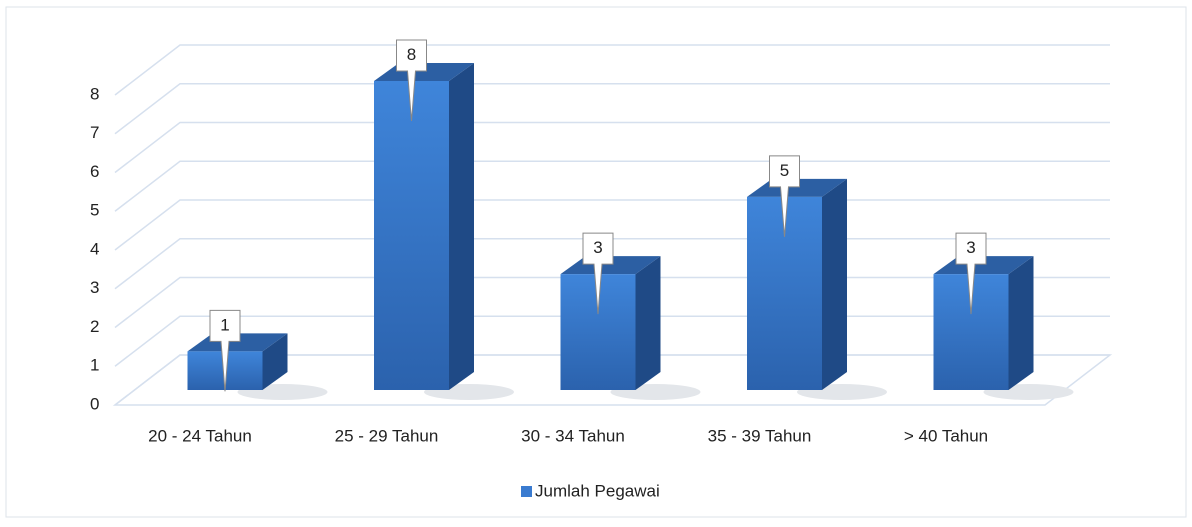 This screenshot has width=1192, height=527. Describe the element at coordinates (94, 248) in the screenshot. I see `y-tick-label: 4` at that location.